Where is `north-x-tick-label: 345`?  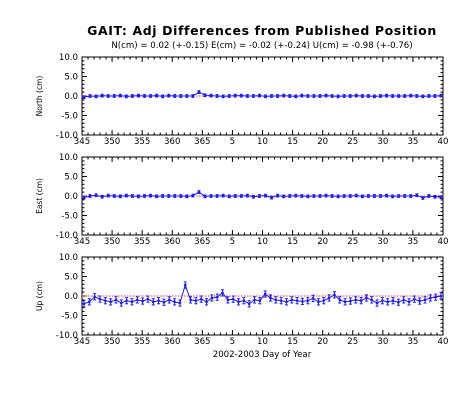 north-x-tick-label: 345 is located at coordinates (82, 142).